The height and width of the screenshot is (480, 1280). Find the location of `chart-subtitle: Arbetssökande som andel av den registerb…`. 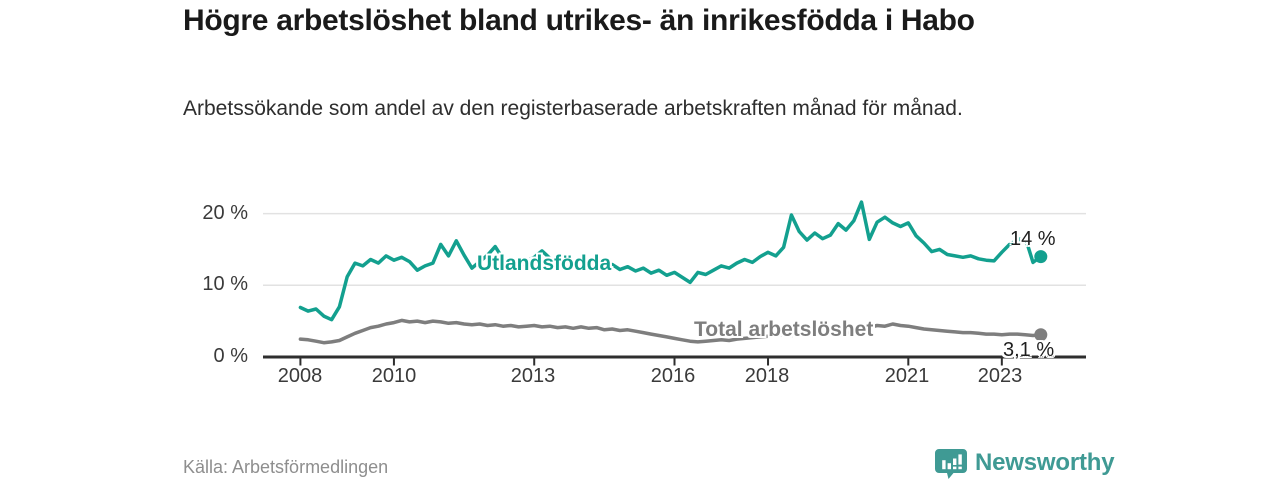

chart-subtitle: Arbetssökande som andel av den registerb… is located at coordinates (573, 108).